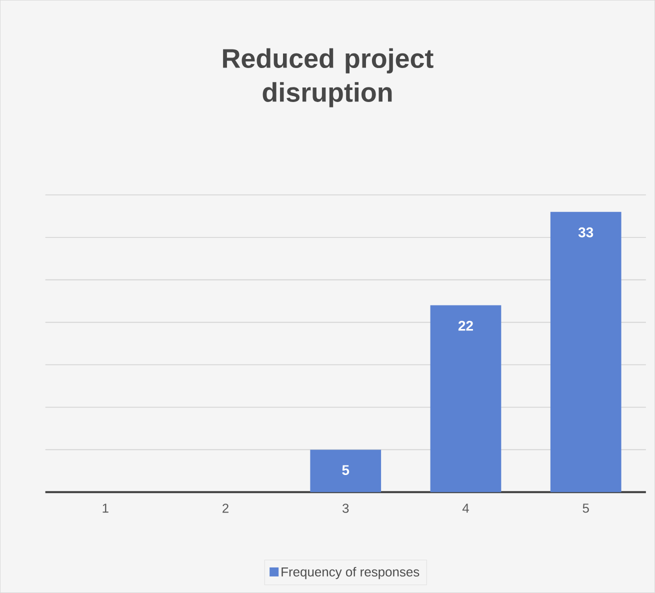 The width and height of the screenshot is (655, 593). I want to click on data-label: 33, so click(586, 232).